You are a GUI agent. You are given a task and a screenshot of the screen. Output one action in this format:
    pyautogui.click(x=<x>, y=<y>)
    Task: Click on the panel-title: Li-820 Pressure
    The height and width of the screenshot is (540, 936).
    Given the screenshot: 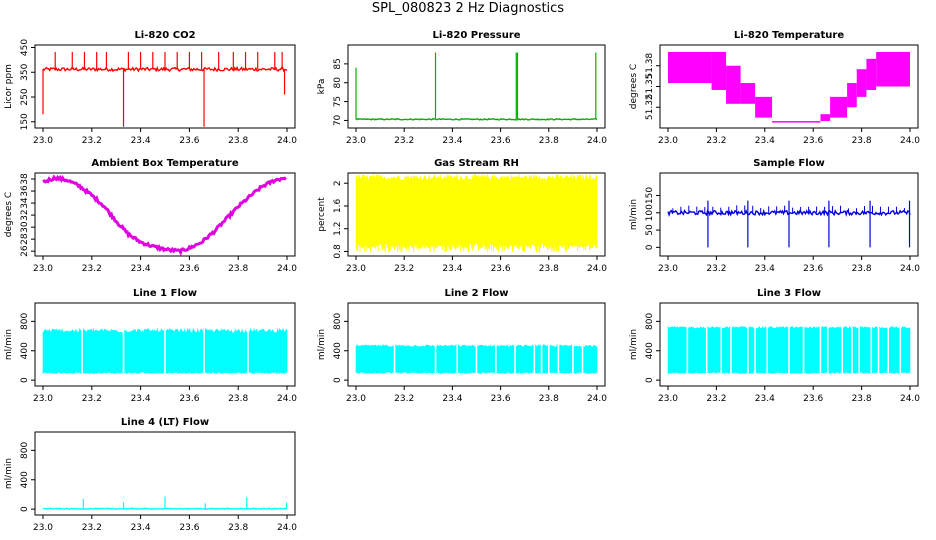 What is the action you would take?
    pyautogui.click(x=476, y=35)
    